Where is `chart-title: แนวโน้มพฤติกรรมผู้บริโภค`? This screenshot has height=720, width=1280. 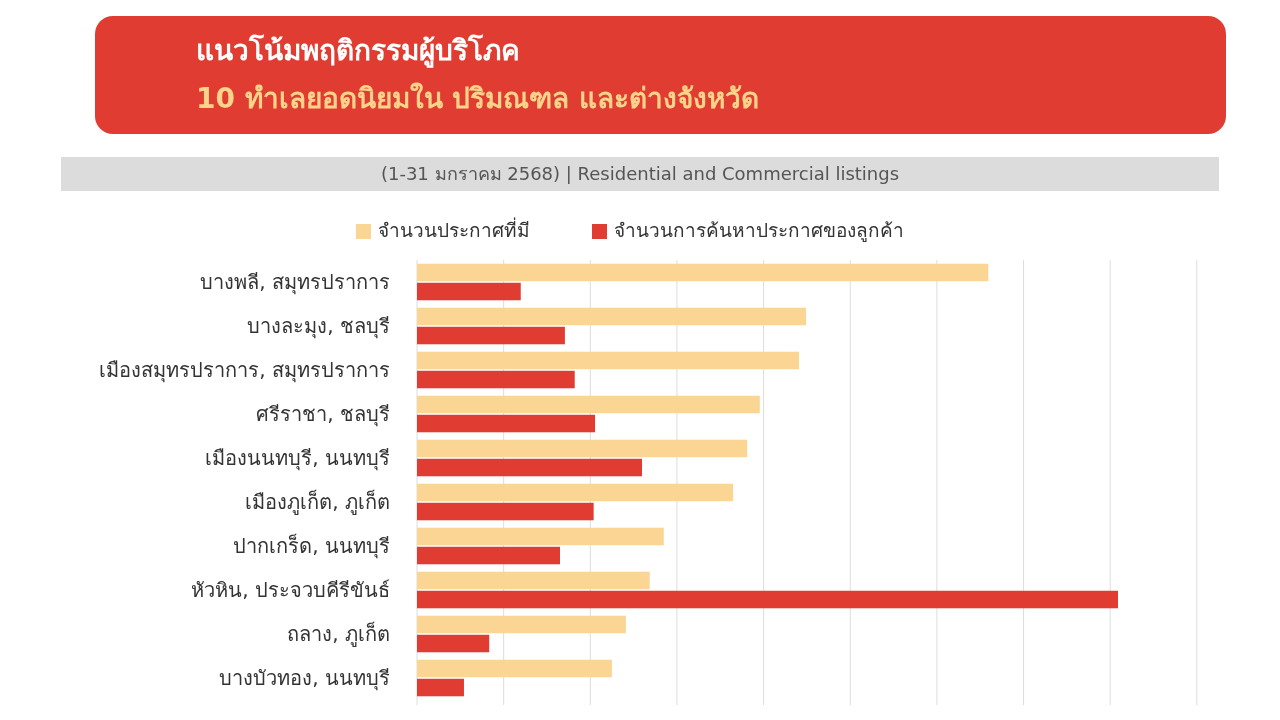 chart-title: แนวโน้มพฤติกรรมผู้บริโภค is located at coordinates (358, 50).